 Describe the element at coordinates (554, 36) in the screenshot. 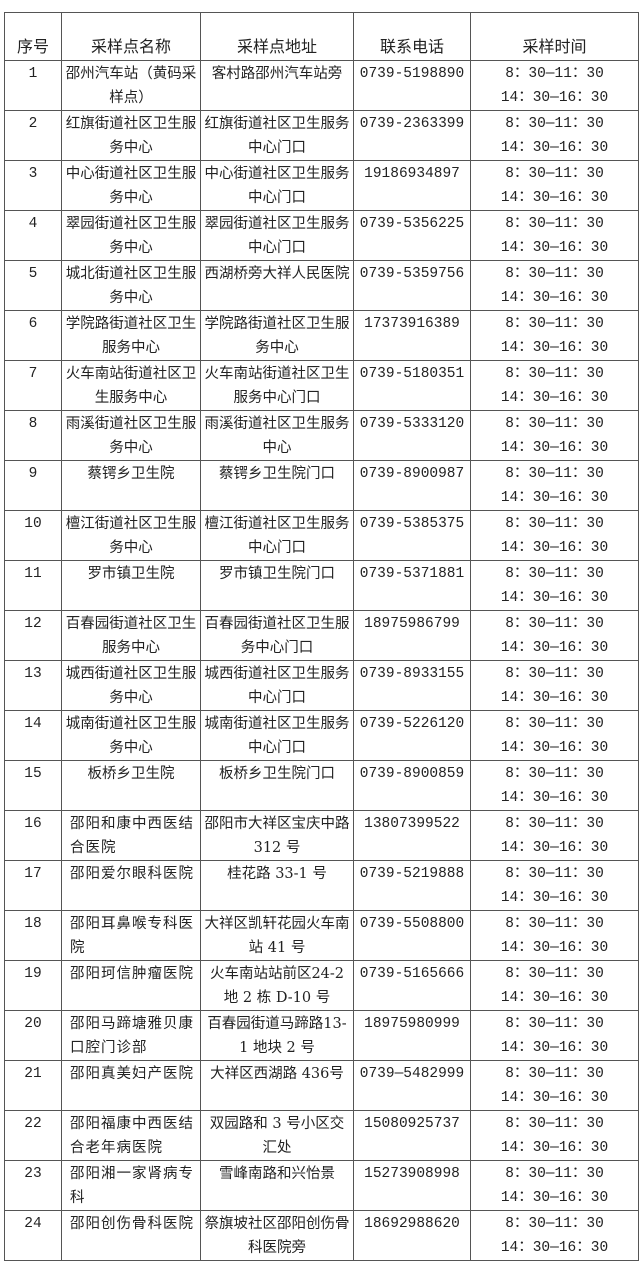

I see `header-time: 采样时间` at that location.